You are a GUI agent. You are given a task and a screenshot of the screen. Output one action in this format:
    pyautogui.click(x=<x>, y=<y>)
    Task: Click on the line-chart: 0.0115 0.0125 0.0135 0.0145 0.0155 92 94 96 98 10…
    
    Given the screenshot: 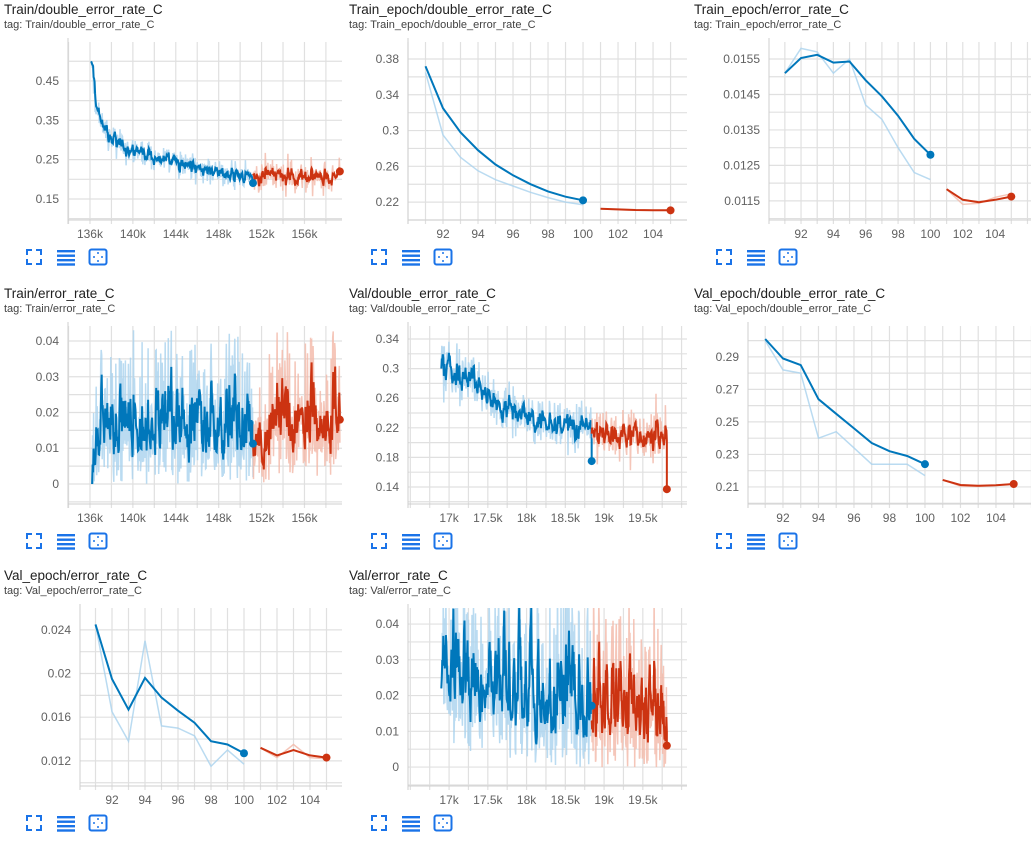 What is the action you would take?
    pyautogui.click(x=860, y=122)
    